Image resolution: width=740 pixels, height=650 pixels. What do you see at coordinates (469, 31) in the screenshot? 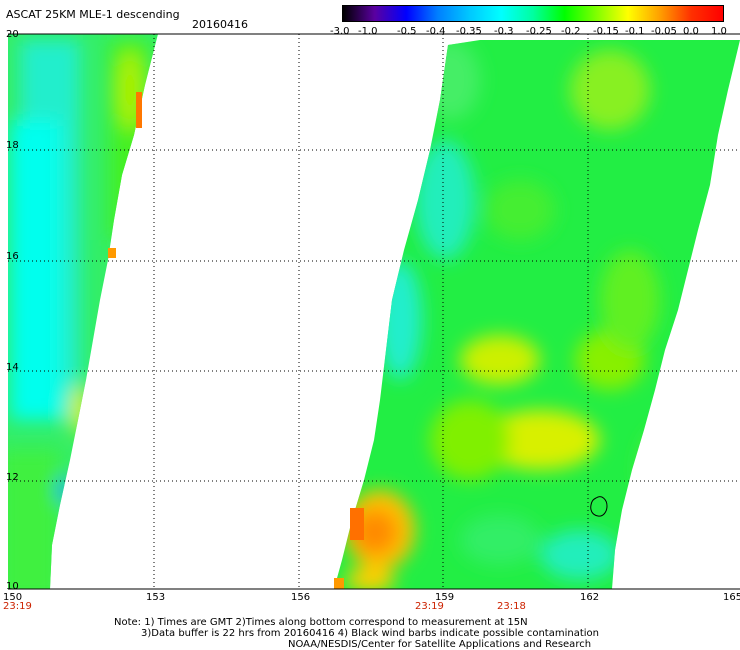
I see `colorbar-label: -0.35` at bounding box center [469, 31].